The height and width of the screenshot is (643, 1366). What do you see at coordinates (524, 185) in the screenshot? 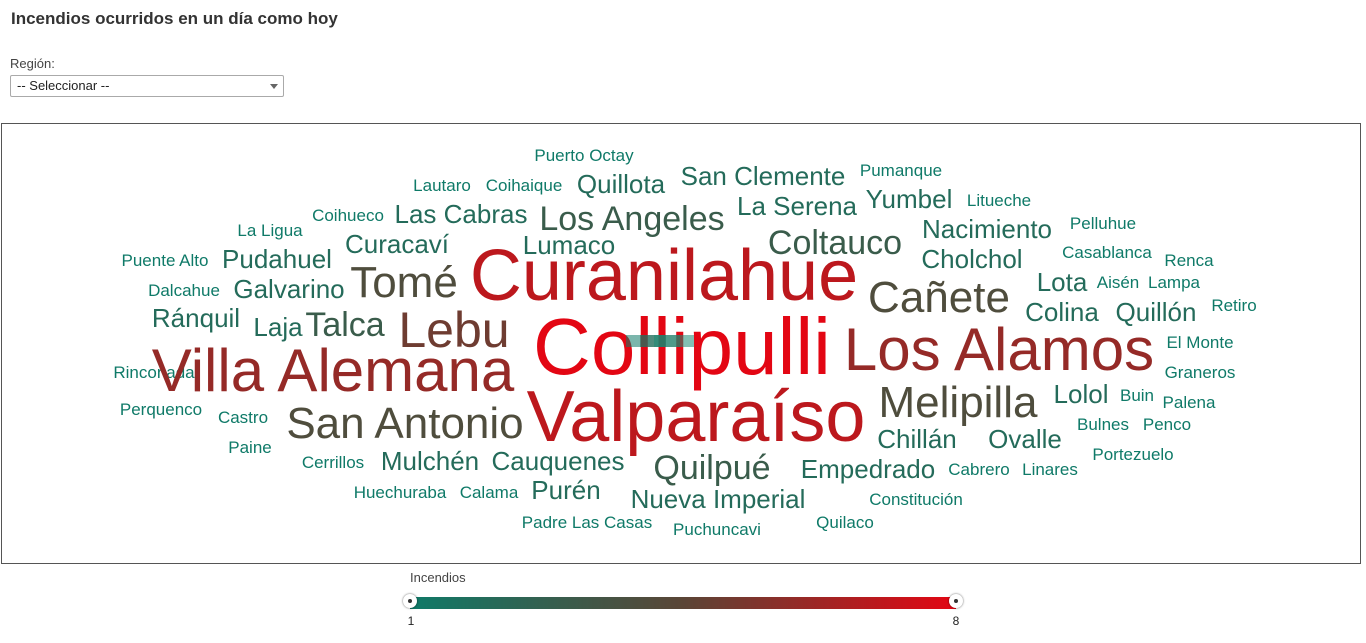
I see `word-coihaique: Coihaique` at bounding box center [524, 185].